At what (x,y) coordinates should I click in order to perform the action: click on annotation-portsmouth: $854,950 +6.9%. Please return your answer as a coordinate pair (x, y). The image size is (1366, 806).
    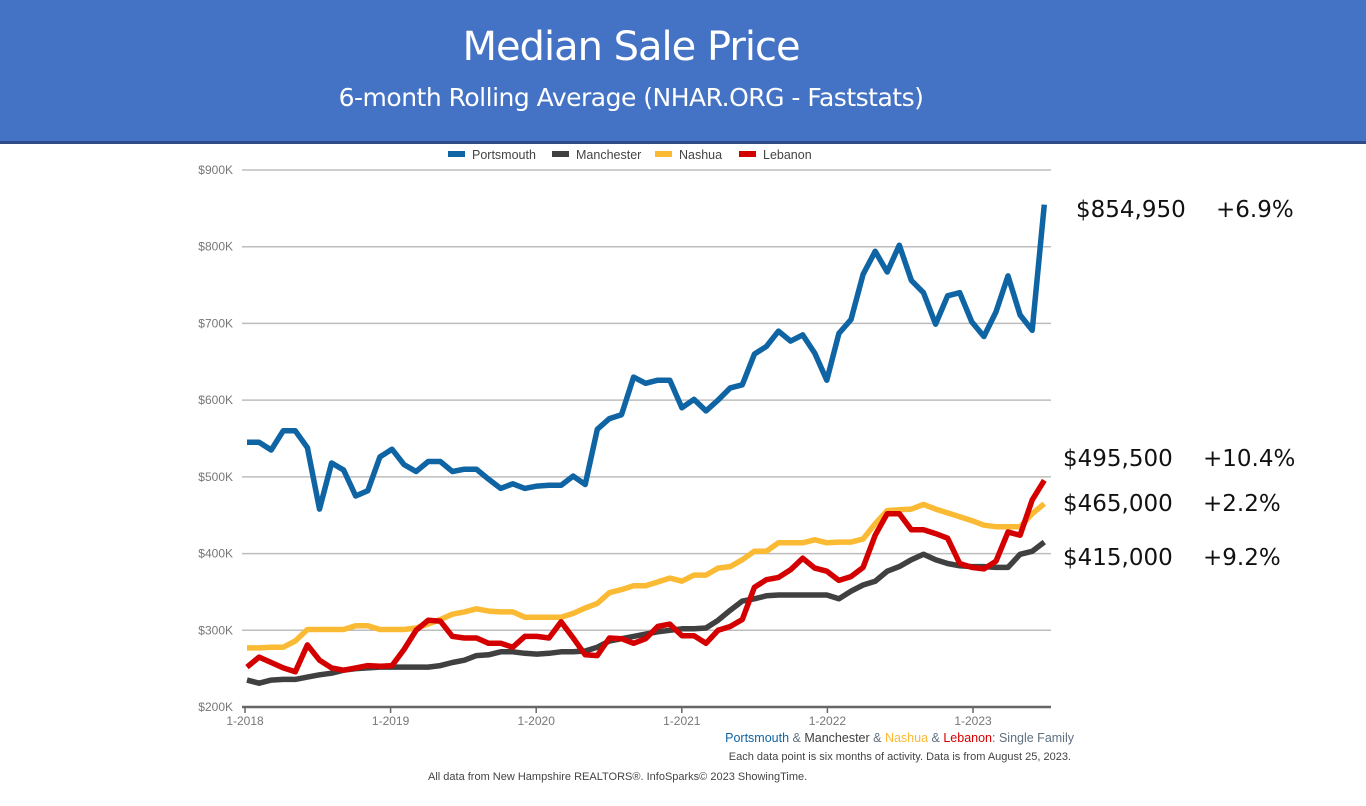
    Looking at the image, I should click on (1185, 210).